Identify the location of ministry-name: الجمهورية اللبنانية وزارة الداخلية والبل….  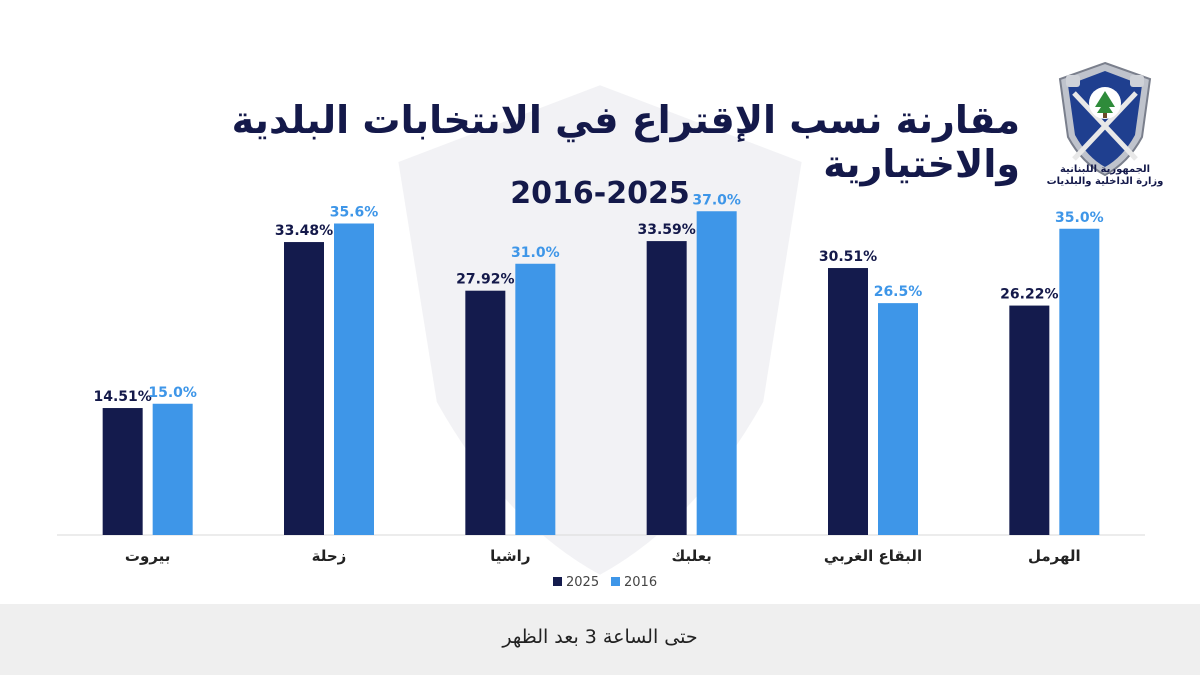
(1105, 176).